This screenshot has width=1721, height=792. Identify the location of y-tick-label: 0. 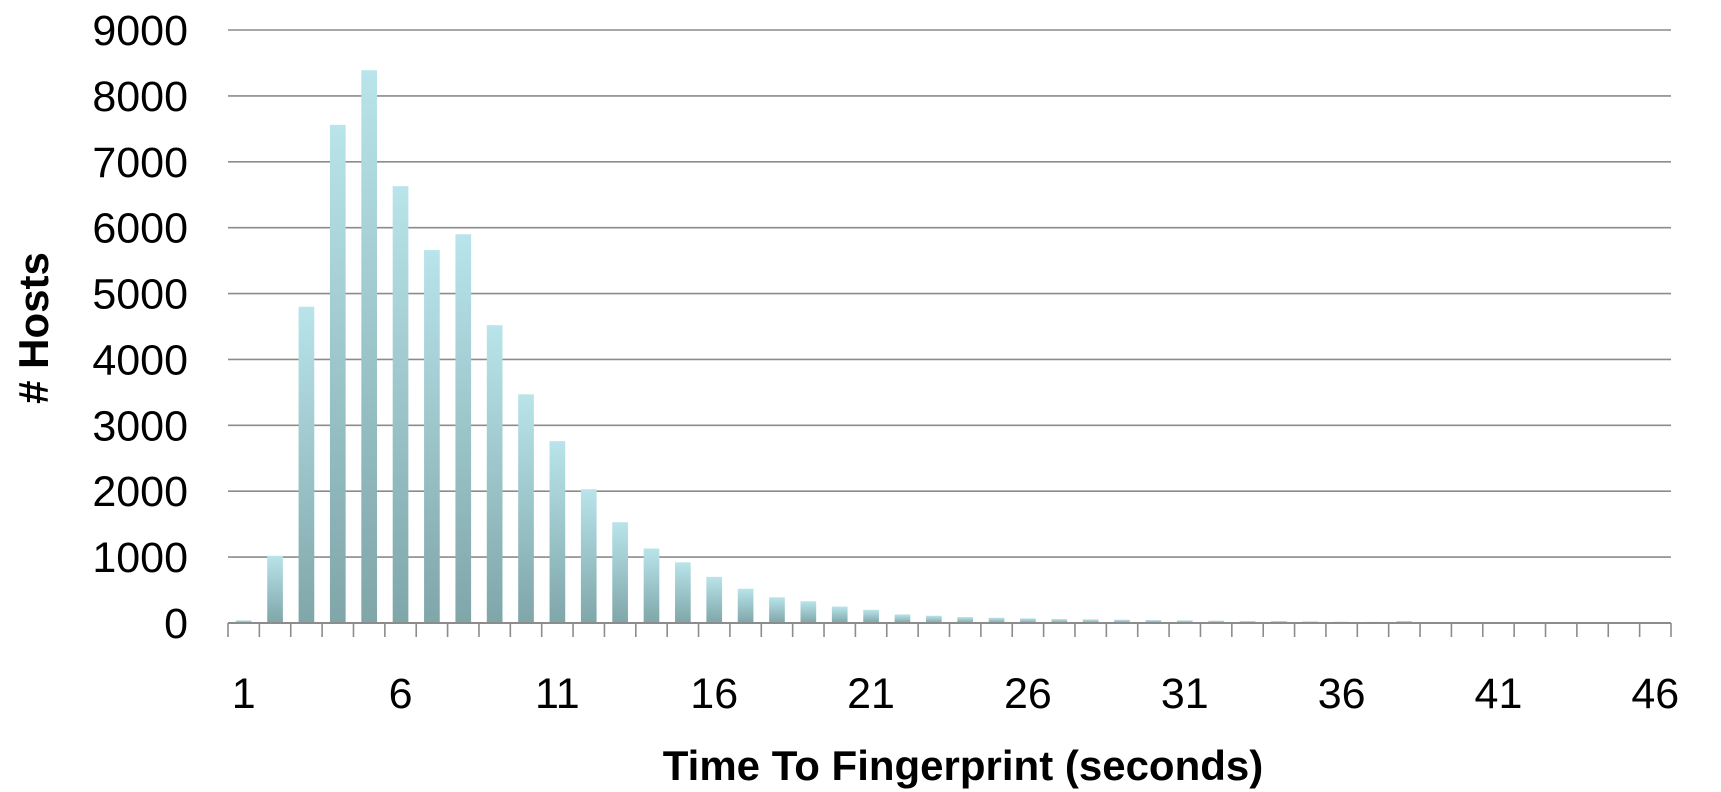
(176, 624).